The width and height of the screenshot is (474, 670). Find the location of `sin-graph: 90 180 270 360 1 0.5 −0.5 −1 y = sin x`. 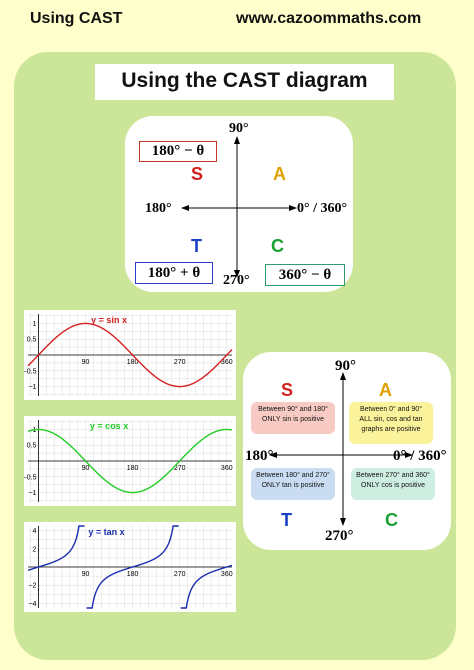

sin-graph: 90 180 270 360 1 0.5 −0.5 −1 y = sin x is located at coordinates (130, 355).